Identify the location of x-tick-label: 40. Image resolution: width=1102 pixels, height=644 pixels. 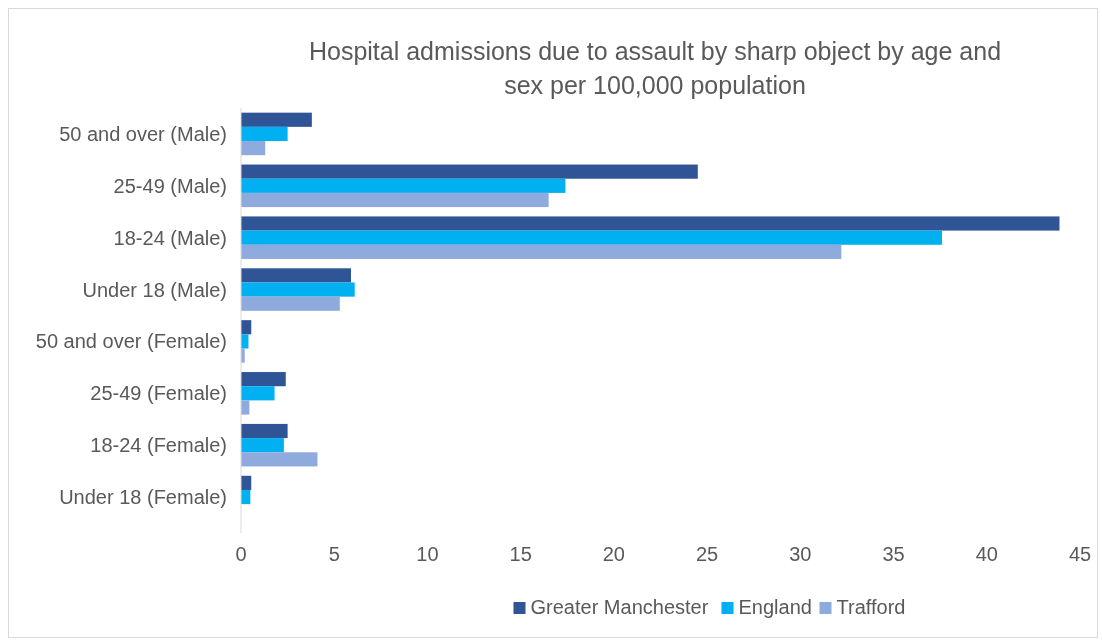
(986, 554).